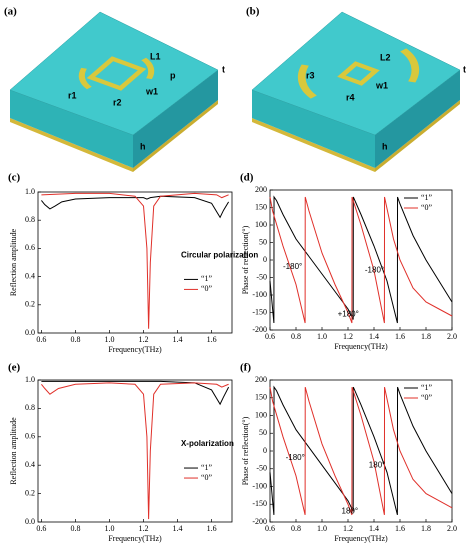 The height and width of the screenshot is (543, 474). I want to click on pattern, so click(116, 73).